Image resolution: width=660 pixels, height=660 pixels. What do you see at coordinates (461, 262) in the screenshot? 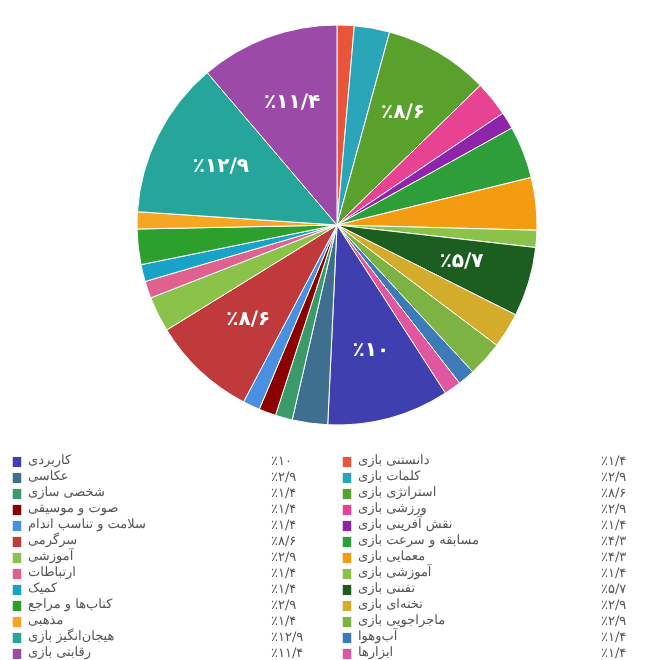
I see `data-label: ٪۵/۷` at bounding box center [461, 262].